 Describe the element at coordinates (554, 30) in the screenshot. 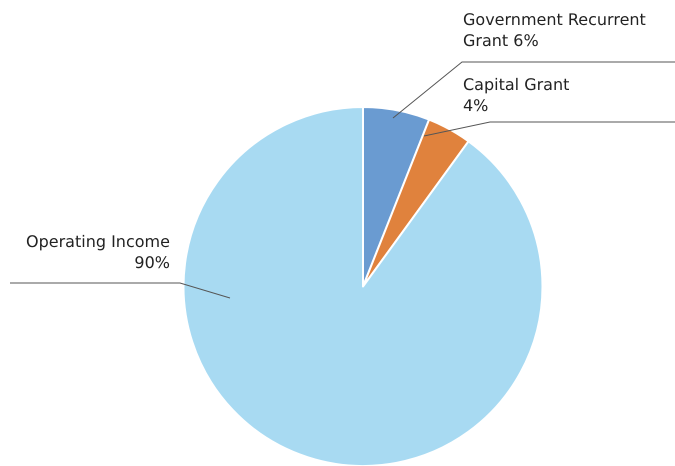

I see `slice-label: Government Recurrent Grant 6%` at that location.